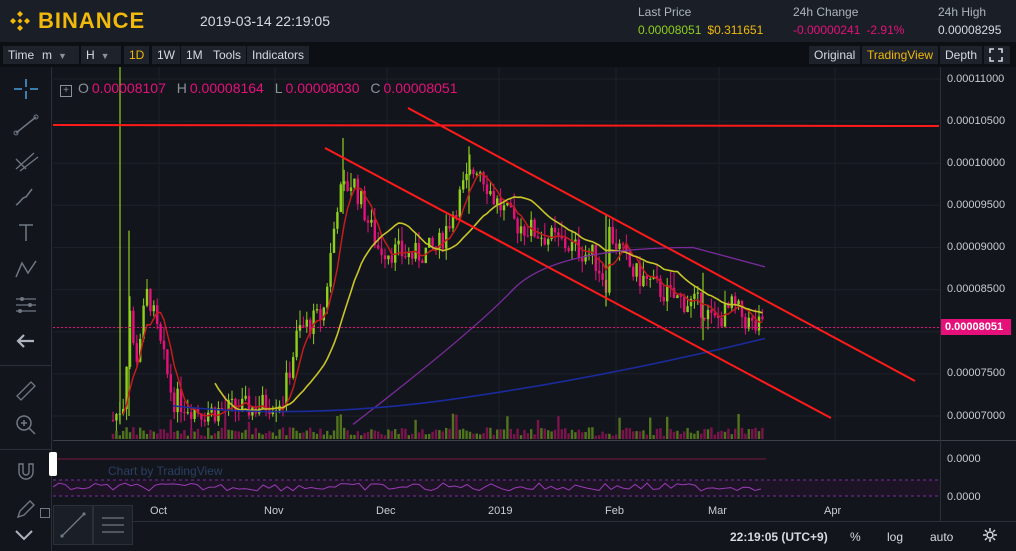 The height and width of the screenshot is (551, 1016). What do you see at coordinates (66, 91) in the screenshot?
I see `collapse-legend-icon: +` at bounding box center [66, 91].